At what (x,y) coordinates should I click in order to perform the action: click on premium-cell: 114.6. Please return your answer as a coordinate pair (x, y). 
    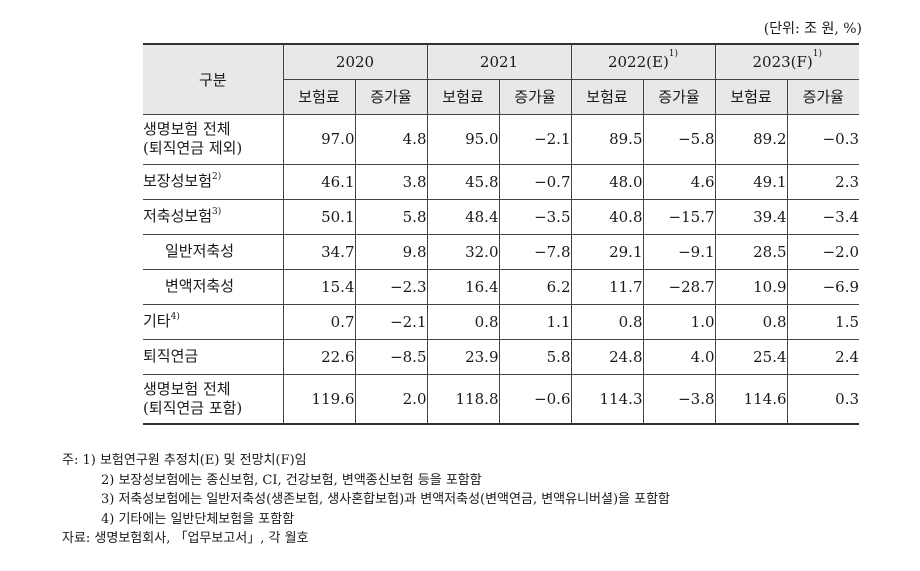
    Looking at the image, I should click on (751, 399).